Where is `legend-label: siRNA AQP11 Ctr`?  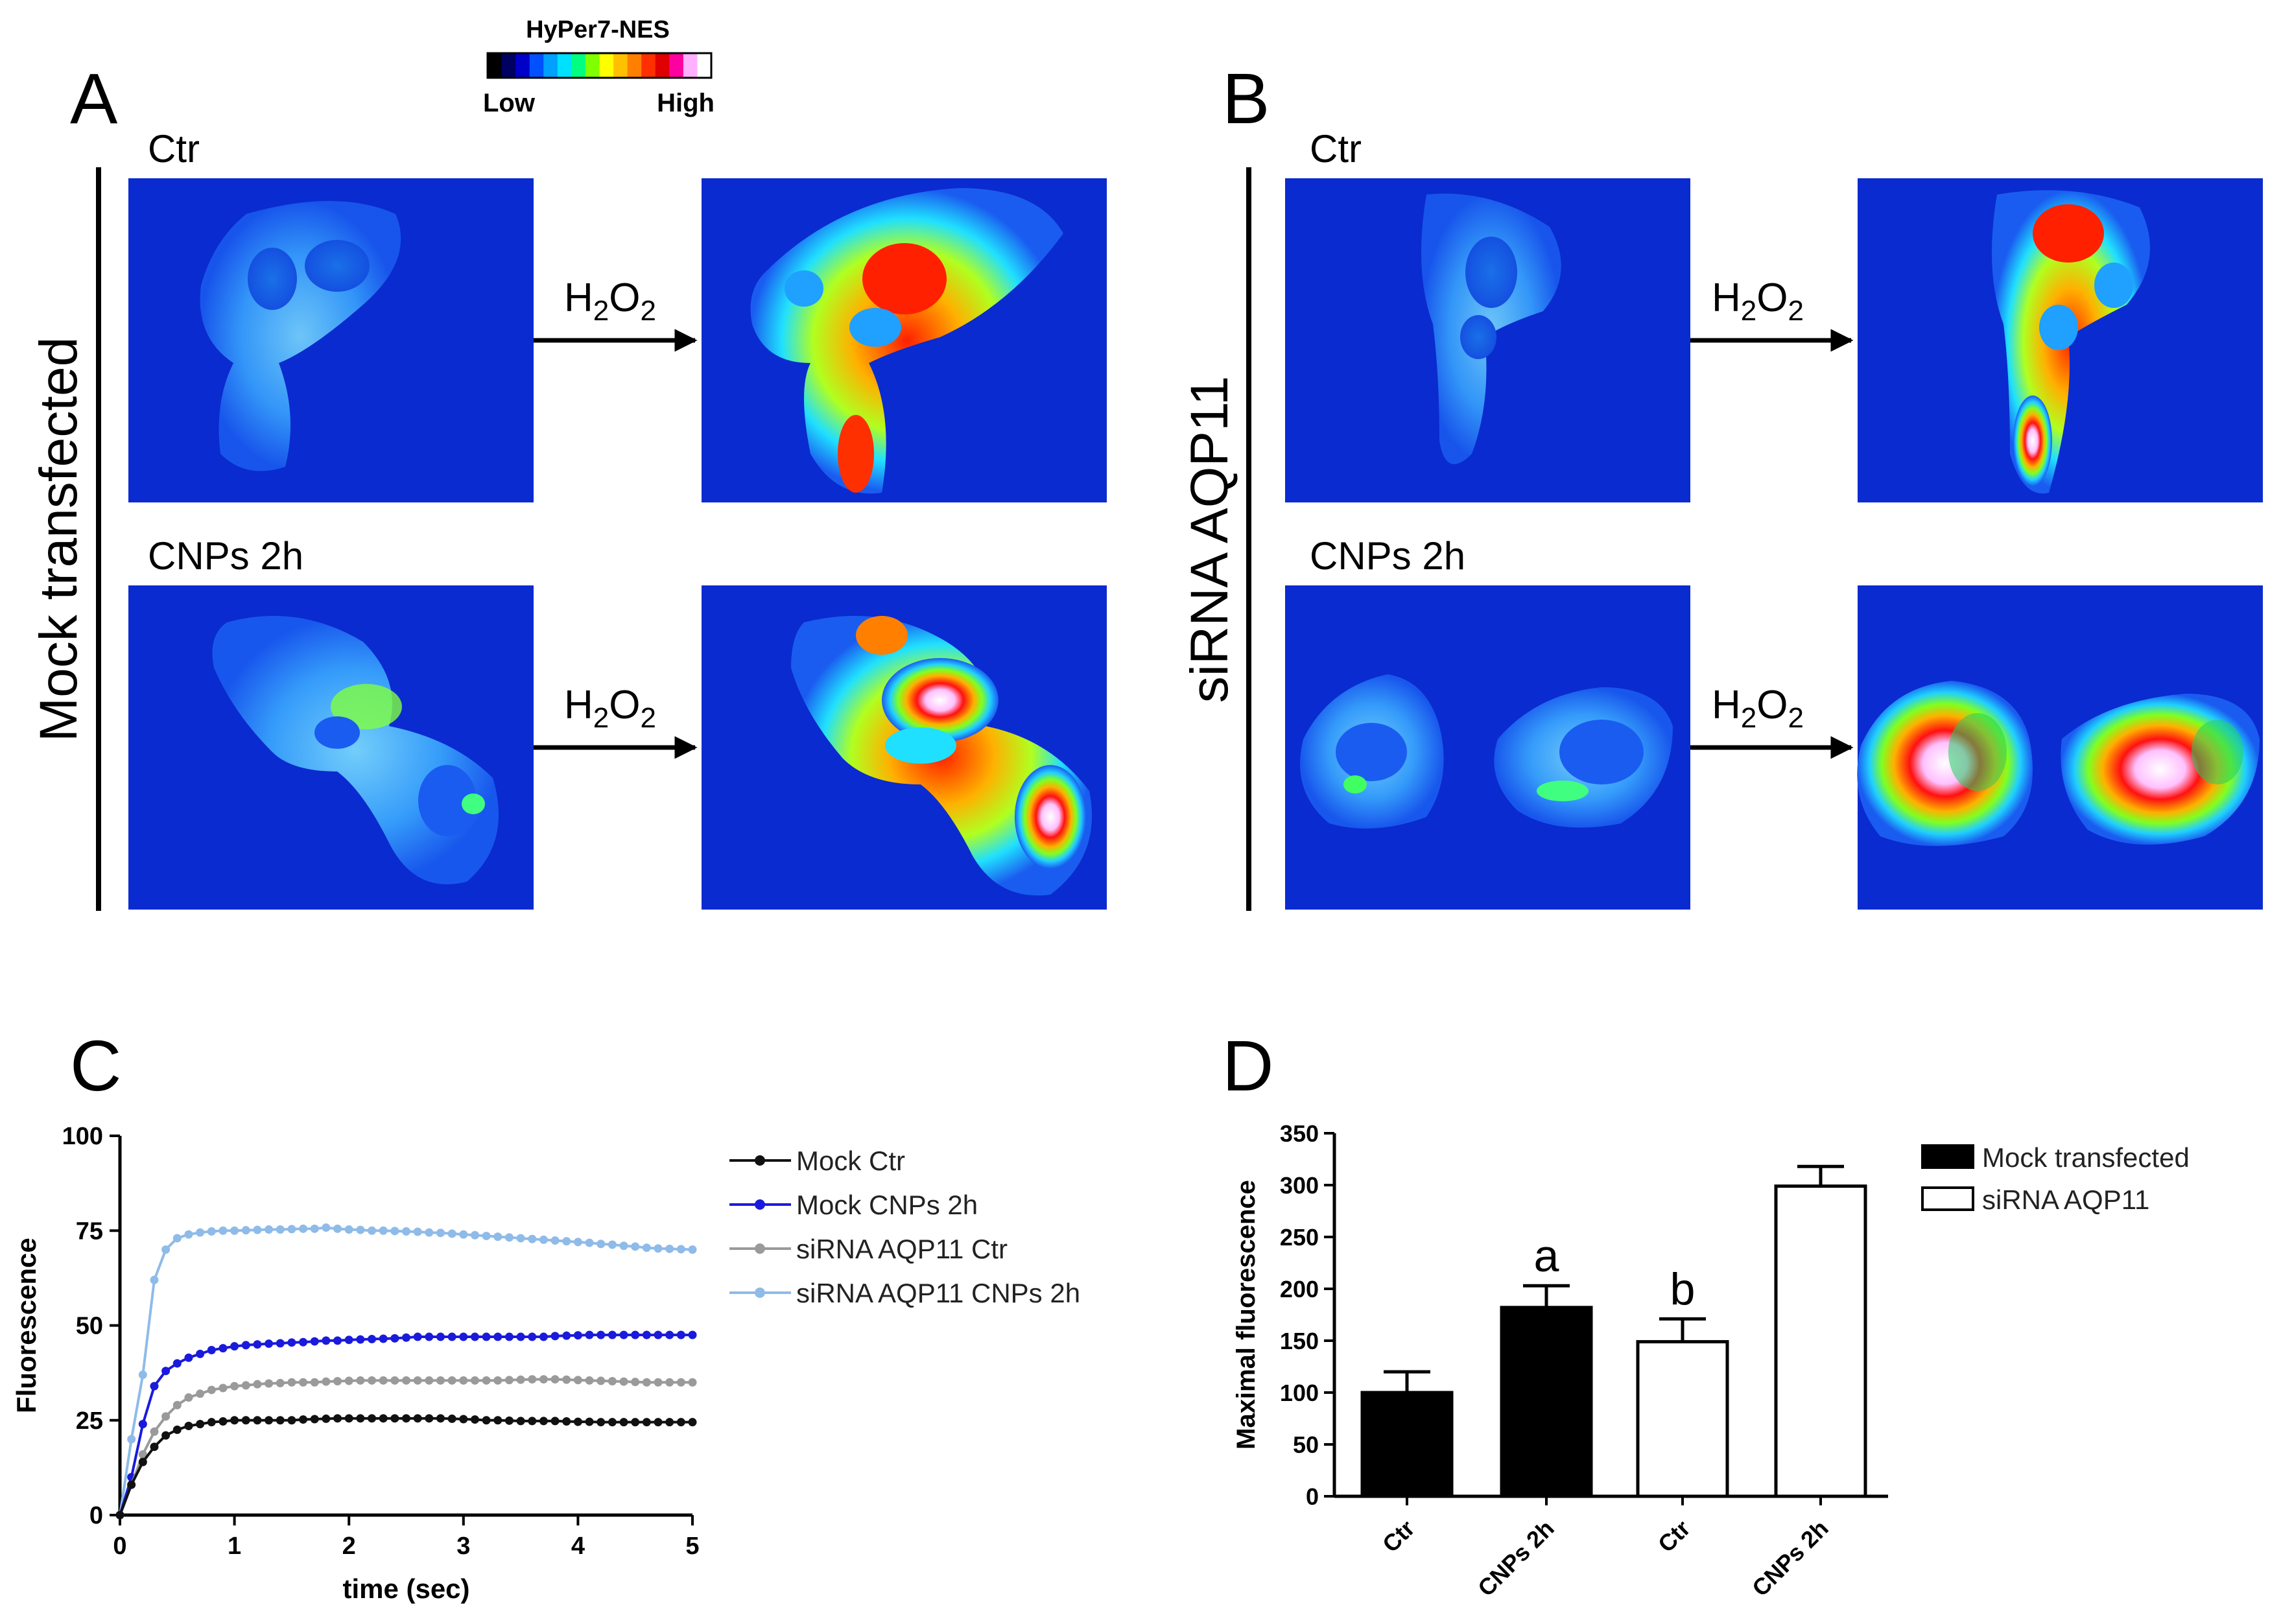 legend-label: siRNA AQP11 Ctr is located at coordinates (902, 1249).